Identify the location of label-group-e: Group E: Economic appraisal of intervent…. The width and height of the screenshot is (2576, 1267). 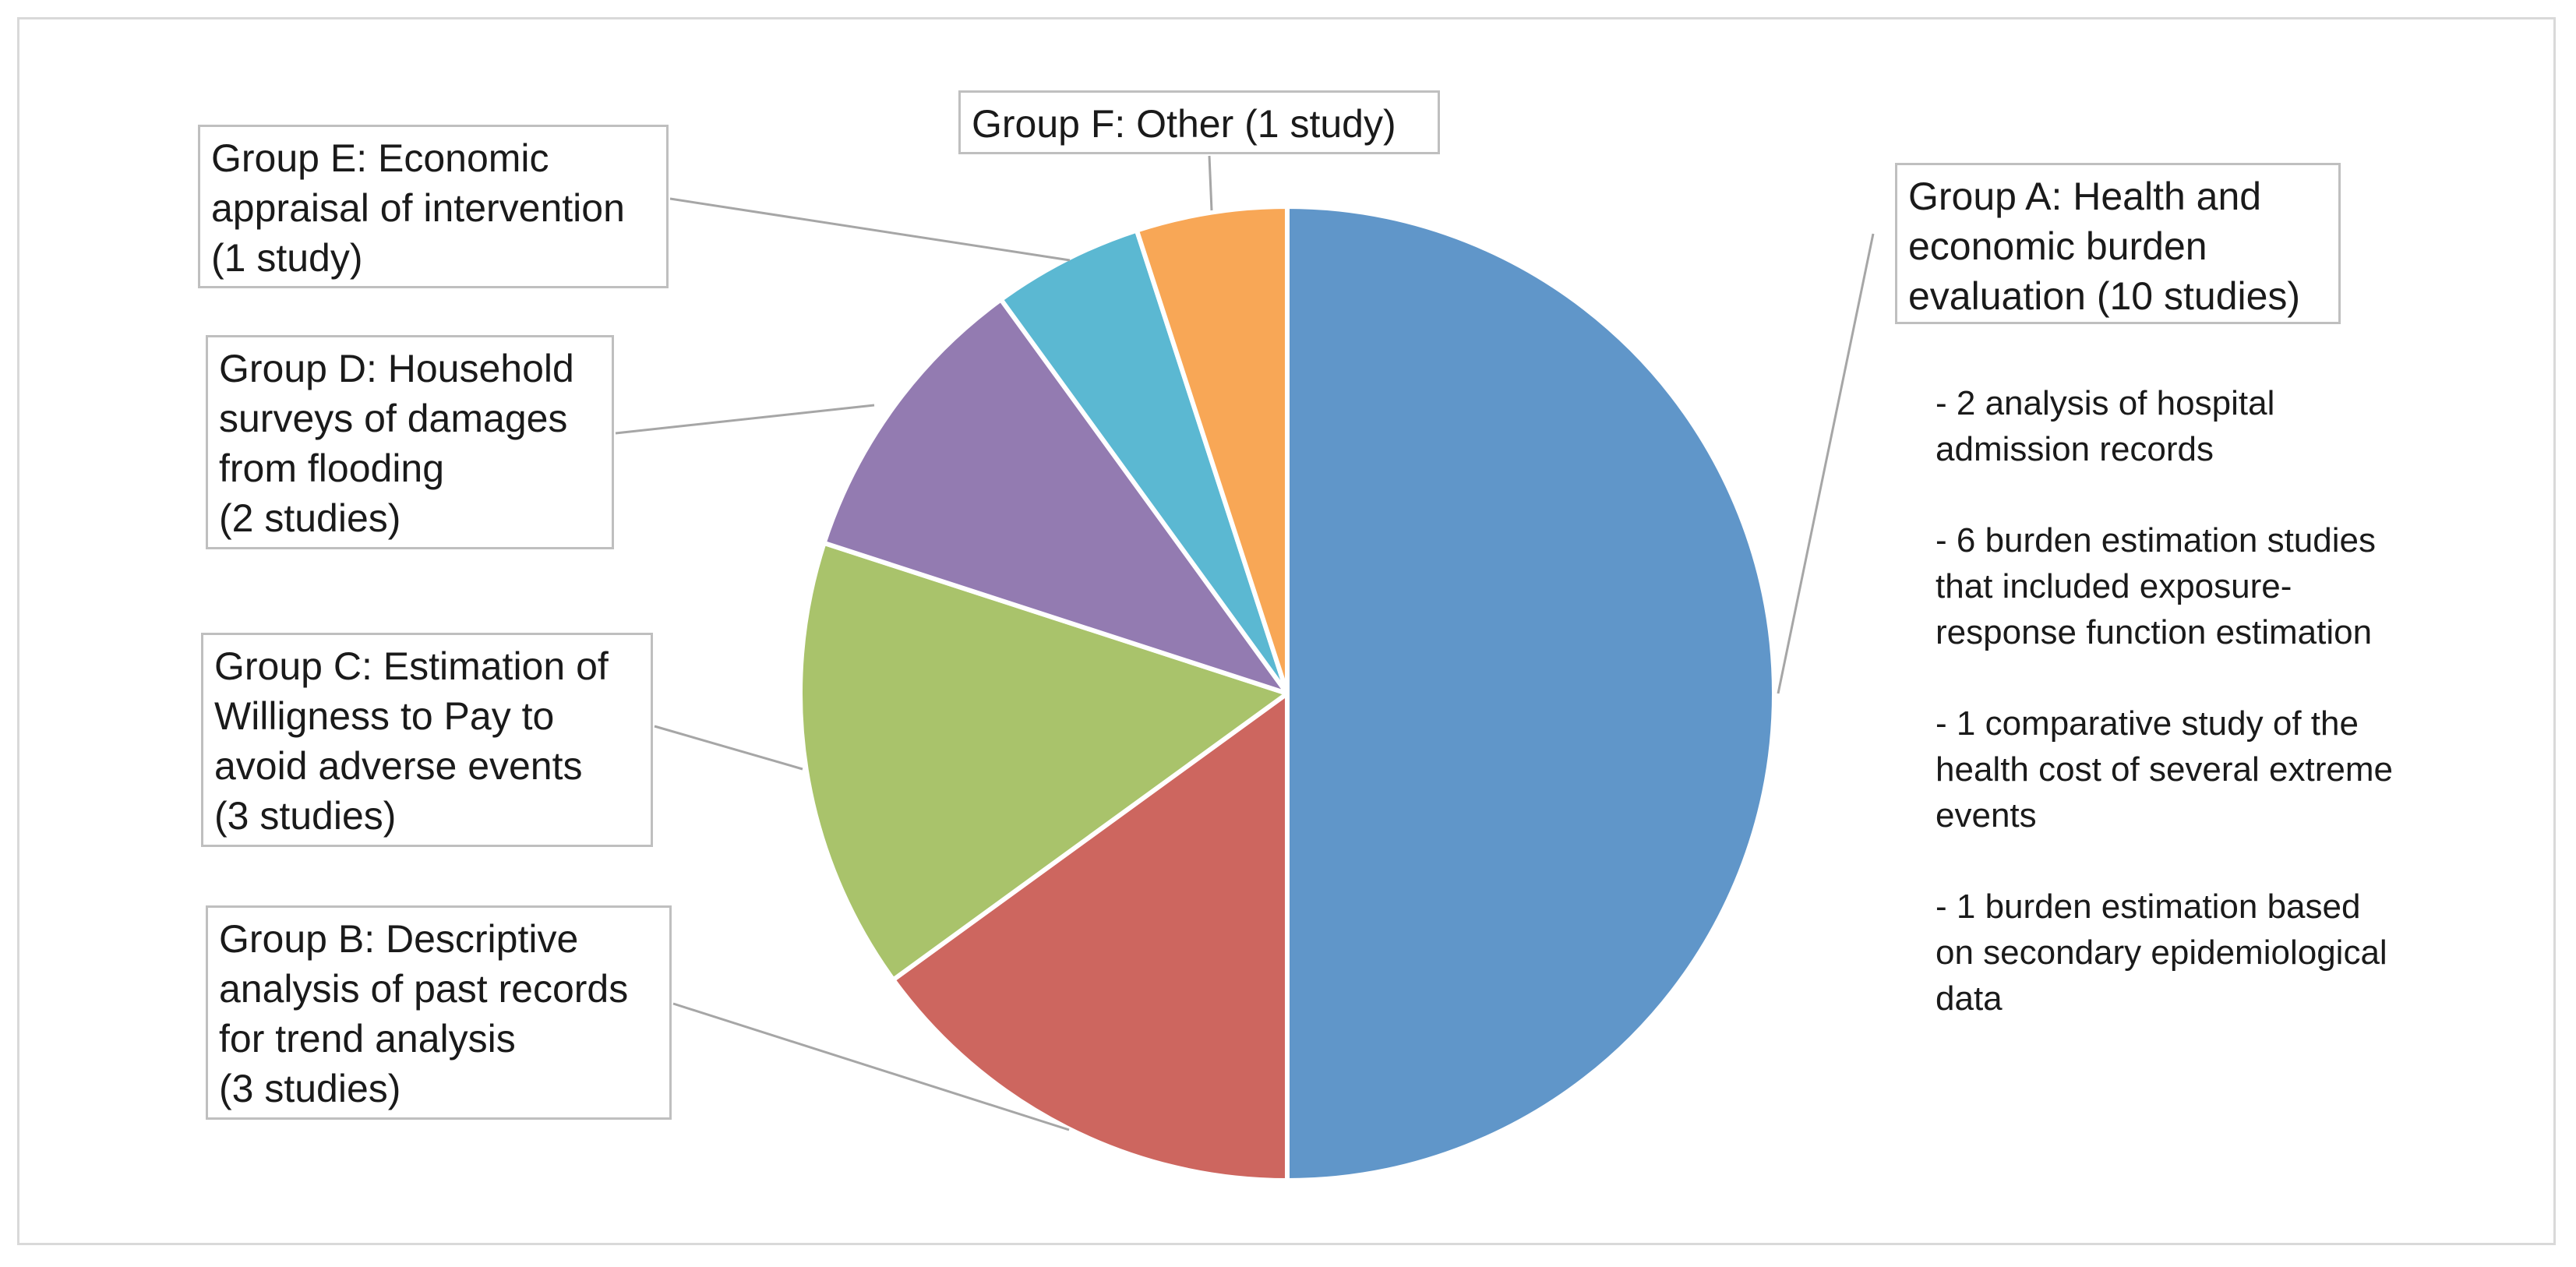
(433, 206).